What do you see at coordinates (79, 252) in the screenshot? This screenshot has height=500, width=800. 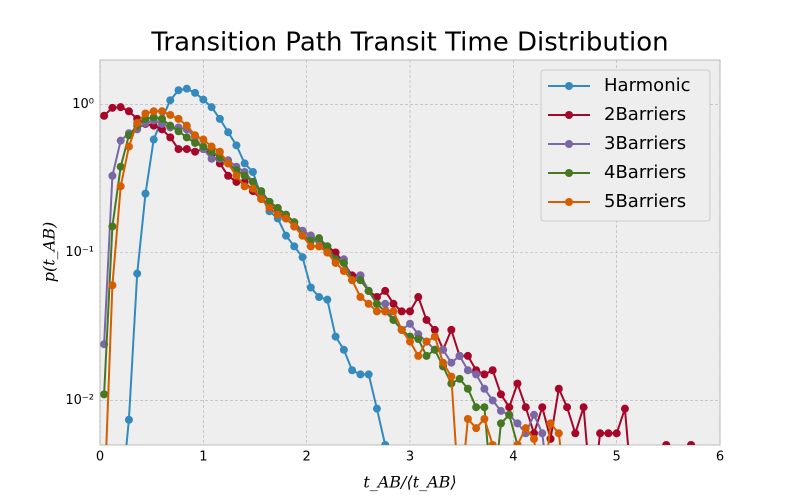 I see `y-tick-label: 10⁻¹` at bounding box center [79, 252].